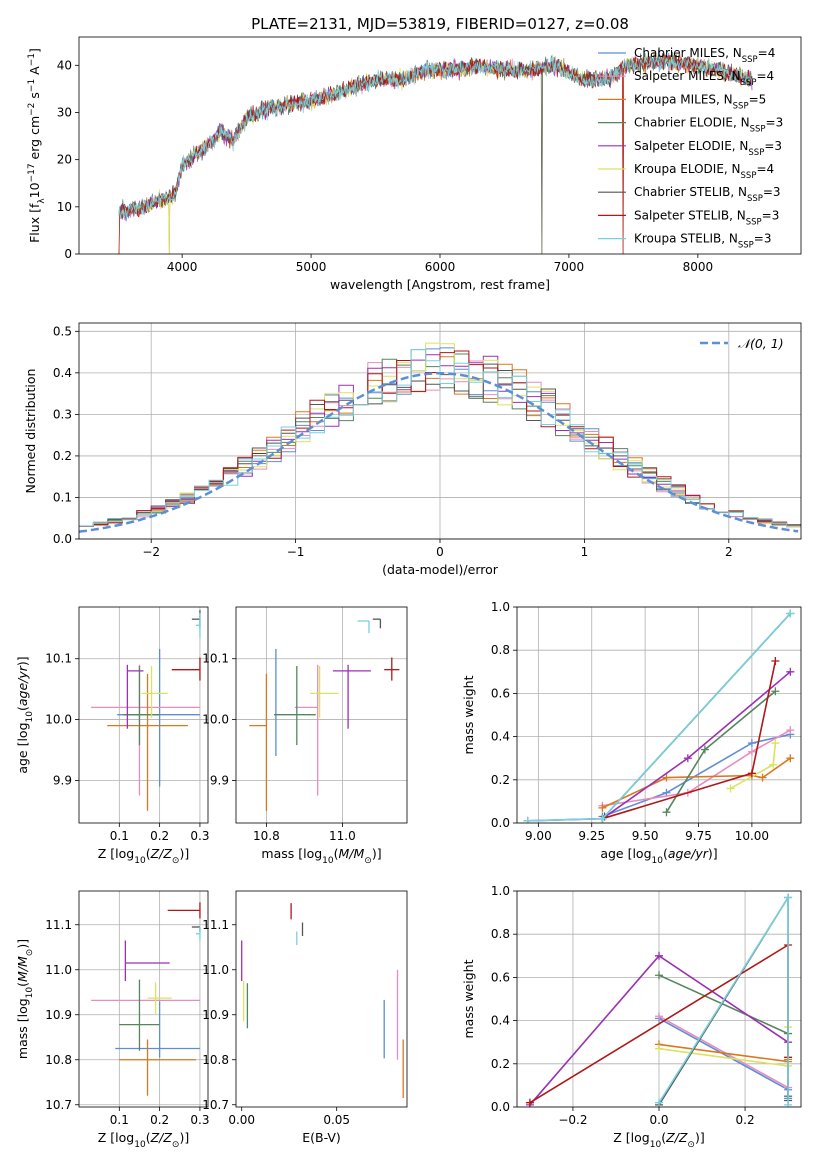 The image size is (819, 1170). Describe the element at coordinates (62, 497) in the screenshot. I see `y-tick-label: 0.1` at that location.